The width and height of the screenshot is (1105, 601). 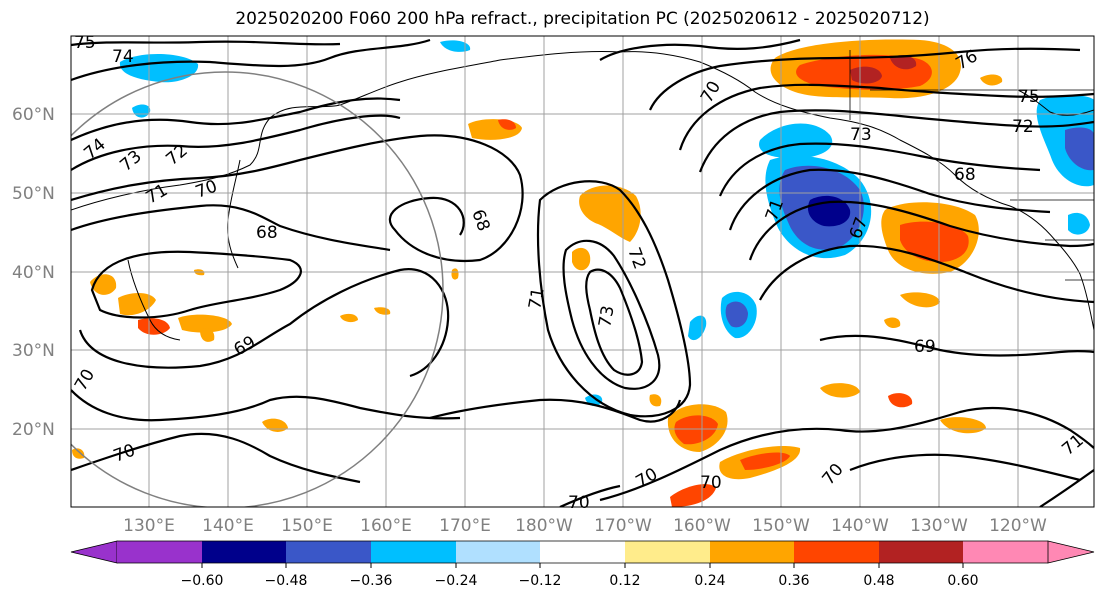 I want to click on lon-label: 120°W, so click(x=1018, y=526).